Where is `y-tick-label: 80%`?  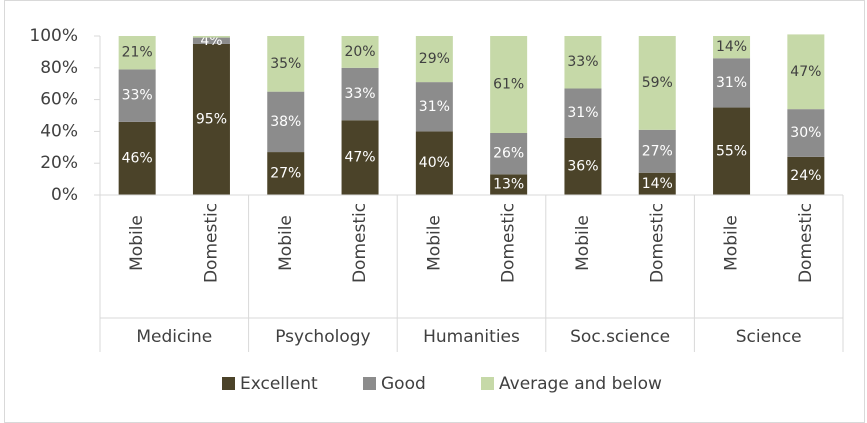 y-tick-label: 80% is located at coordinates (59, 68).